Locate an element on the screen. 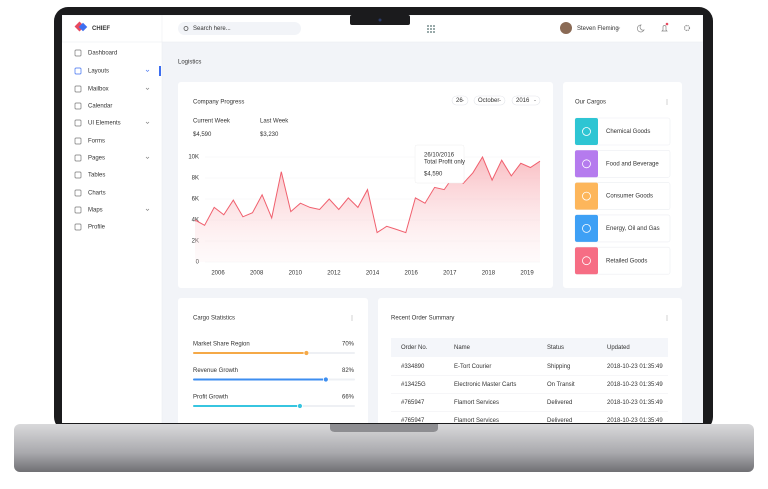 This screenshot has width=768, height=489. status: Shipping is located at coordinates (558, 367).